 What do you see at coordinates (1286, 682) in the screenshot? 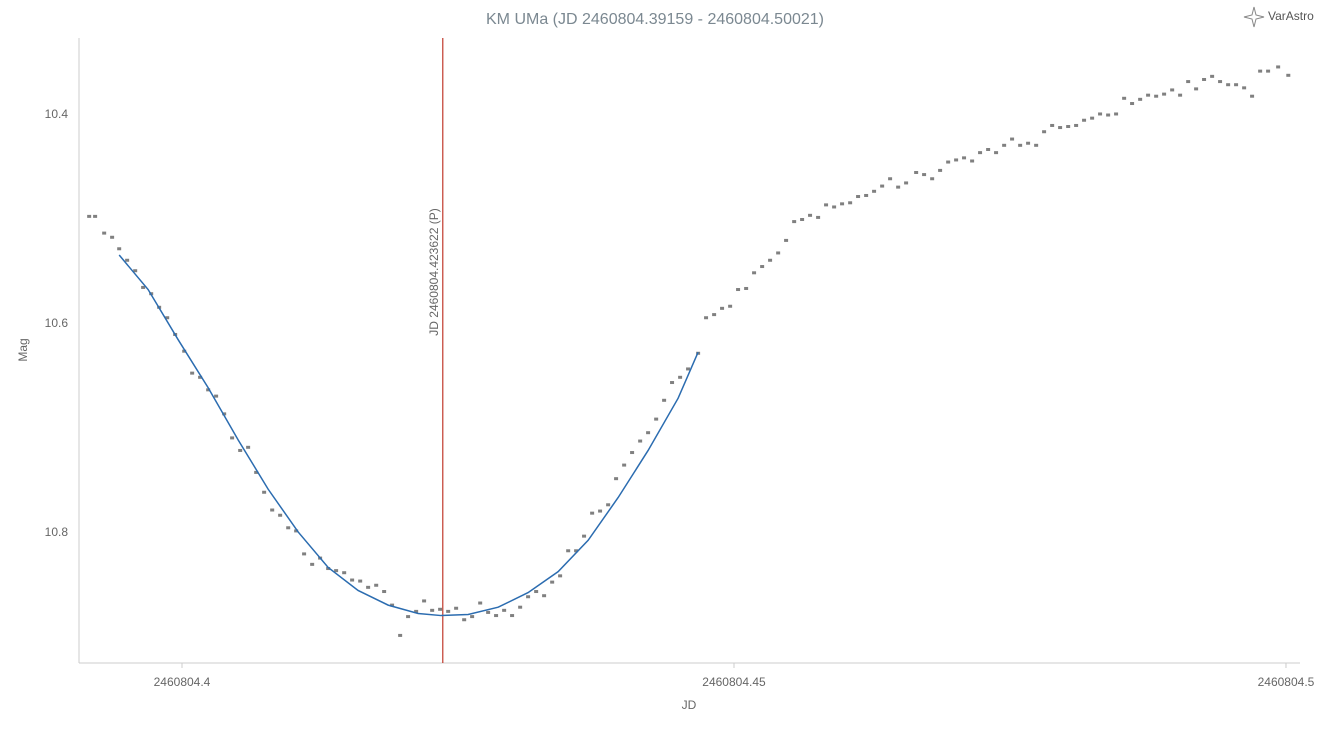
I see `x-tick-label: 2460804.5` at bounding box center [1286, 682].